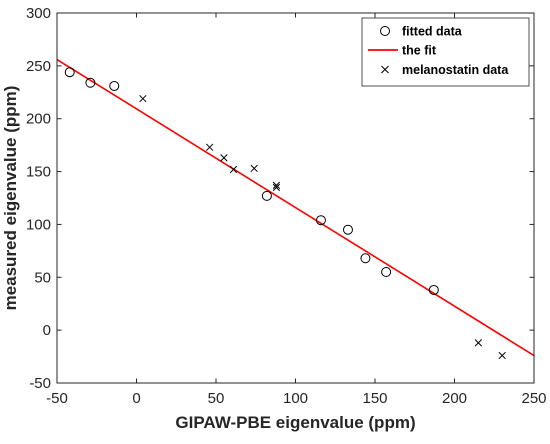 This screenshot has width=550, height=444. I want to click on y-tick-label: 200, so click(38, 119).